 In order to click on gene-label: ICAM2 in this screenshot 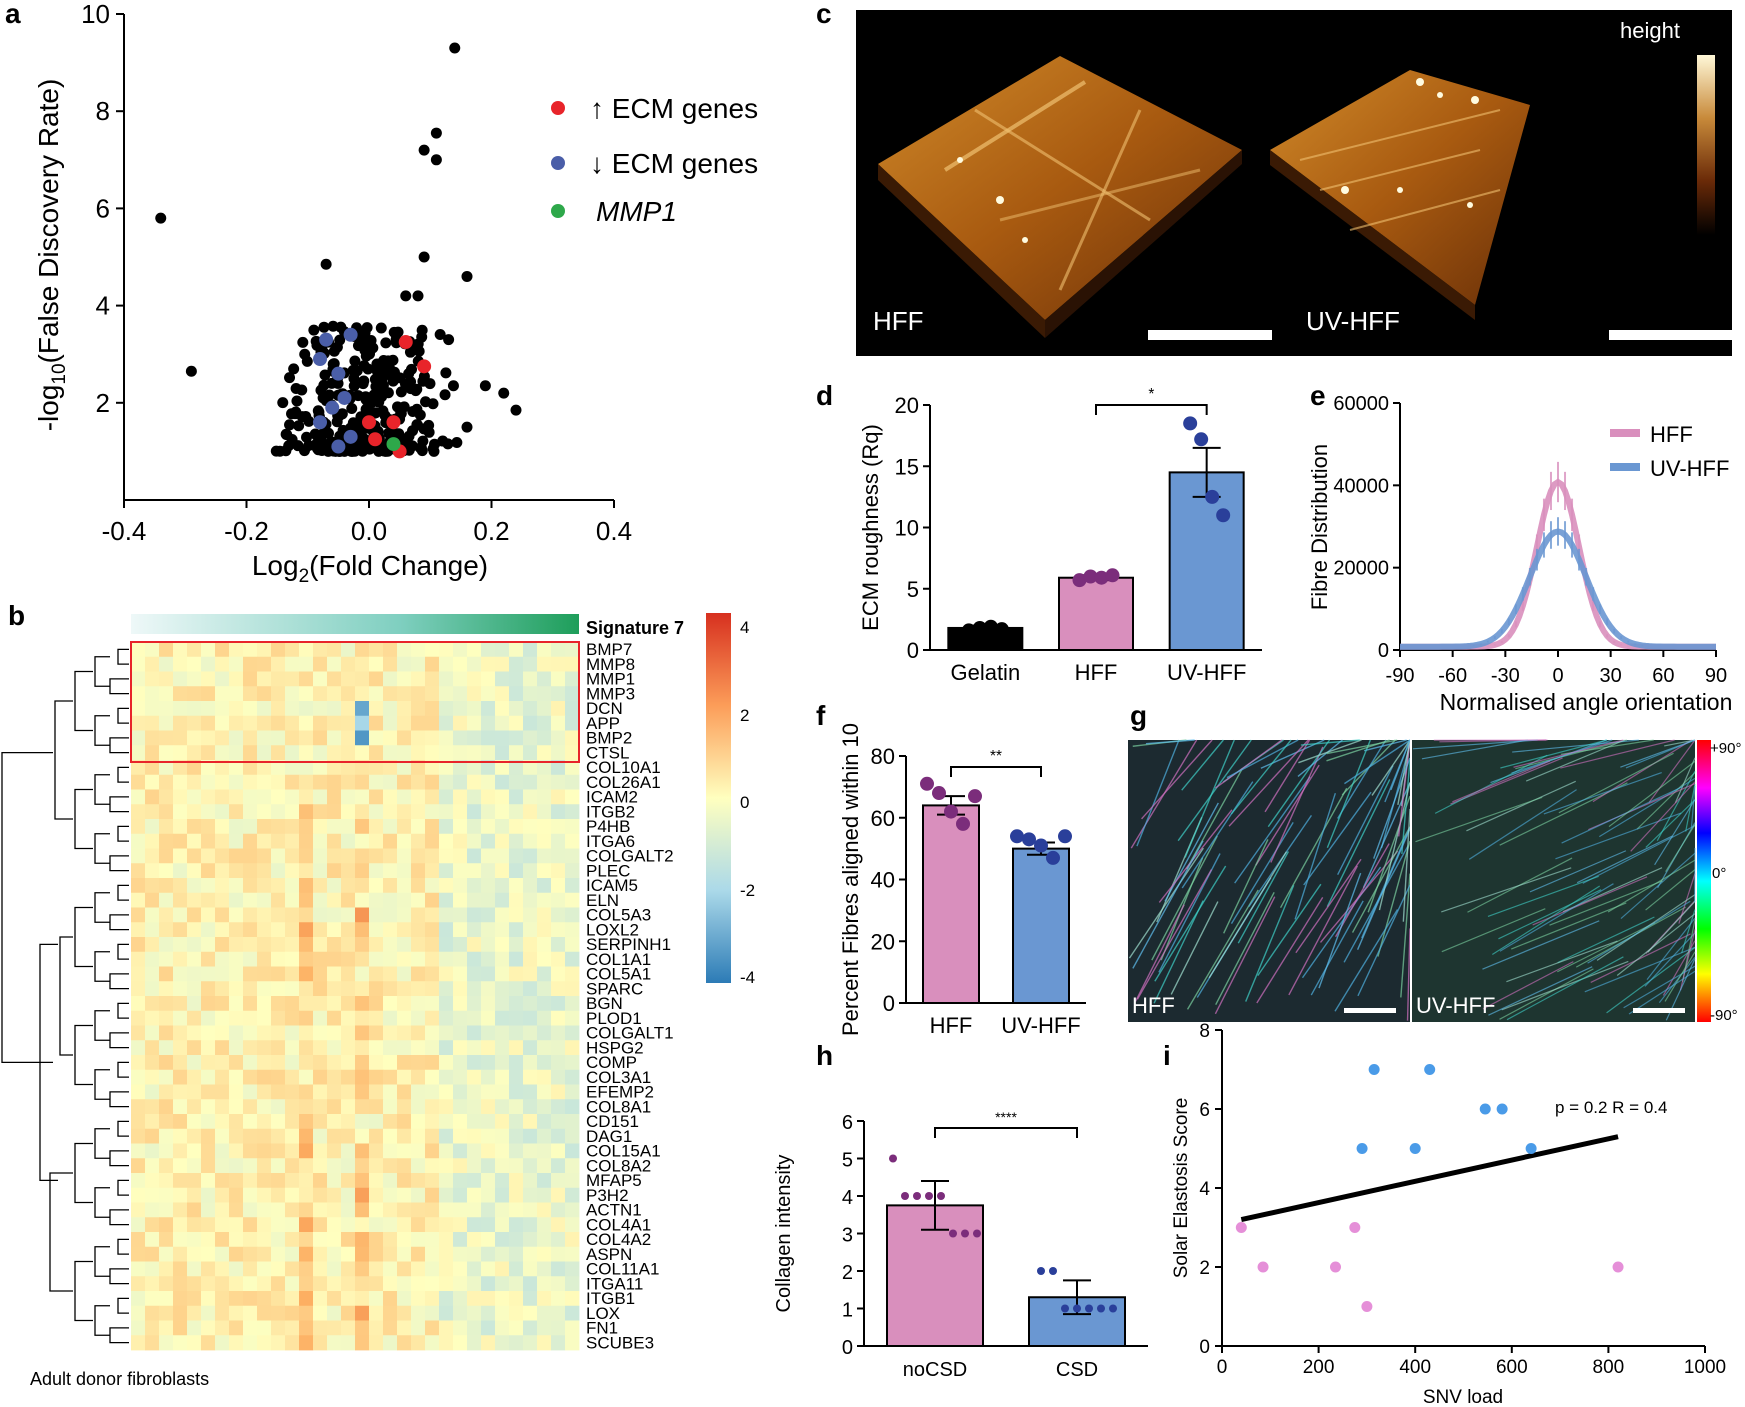, I will do `click(612, 797)`.